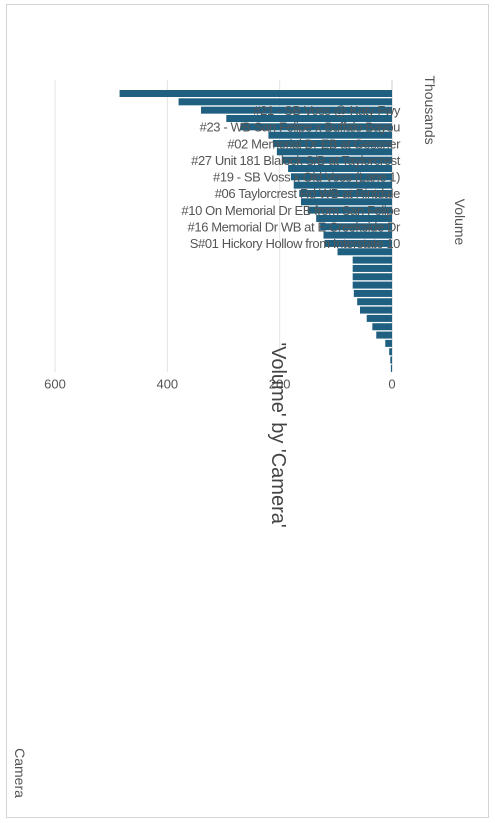  Describe the element at coordinates (278, 434) in the screenshot. I see `chart-title: 'Volume' by 'Camera'` at that location.